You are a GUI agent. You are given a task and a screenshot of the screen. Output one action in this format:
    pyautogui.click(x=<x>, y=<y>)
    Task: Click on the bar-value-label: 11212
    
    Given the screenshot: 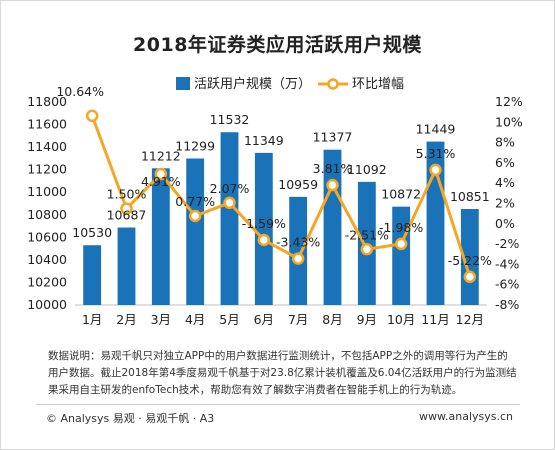 What is the action you would take?
    pyautogui.click(x=161, y=155)
    